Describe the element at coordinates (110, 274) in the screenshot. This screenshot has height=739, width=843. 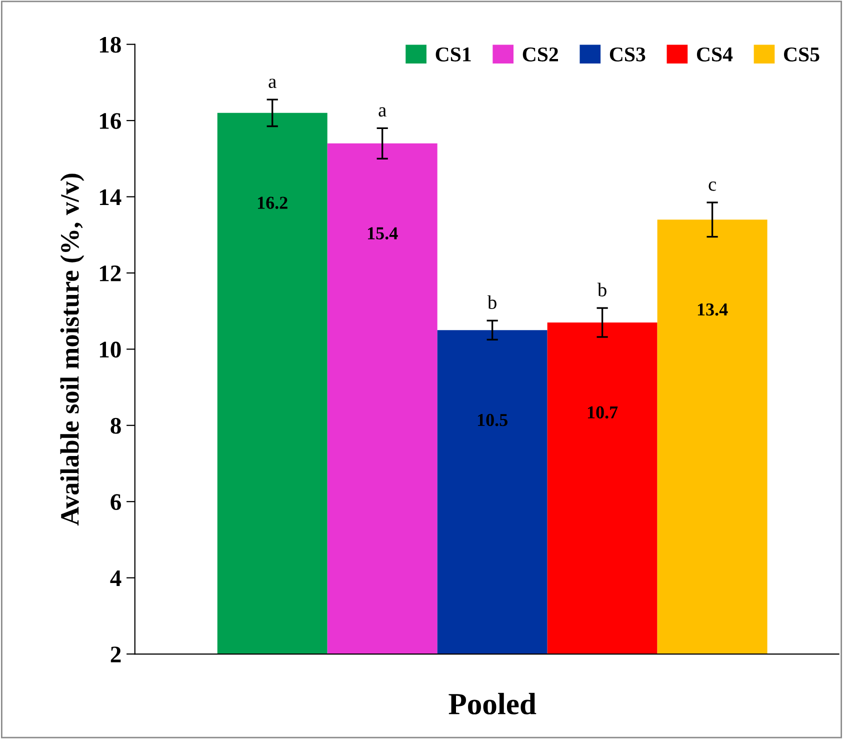
I see `y-tick-label: 12` at that location.